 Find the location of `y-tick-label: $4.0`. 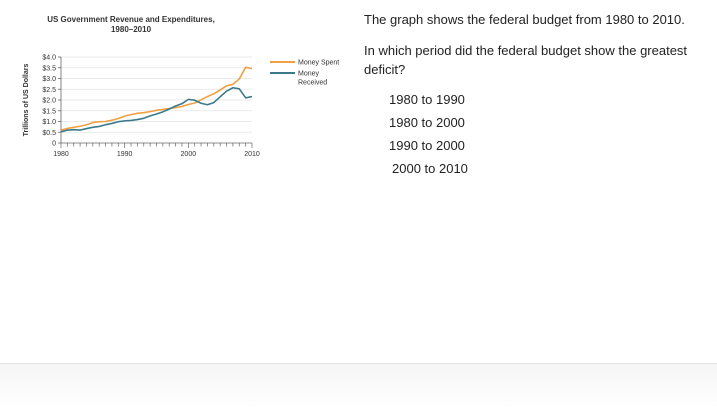

y-tick-label: $4.0 is located at coordinates (49, 58).